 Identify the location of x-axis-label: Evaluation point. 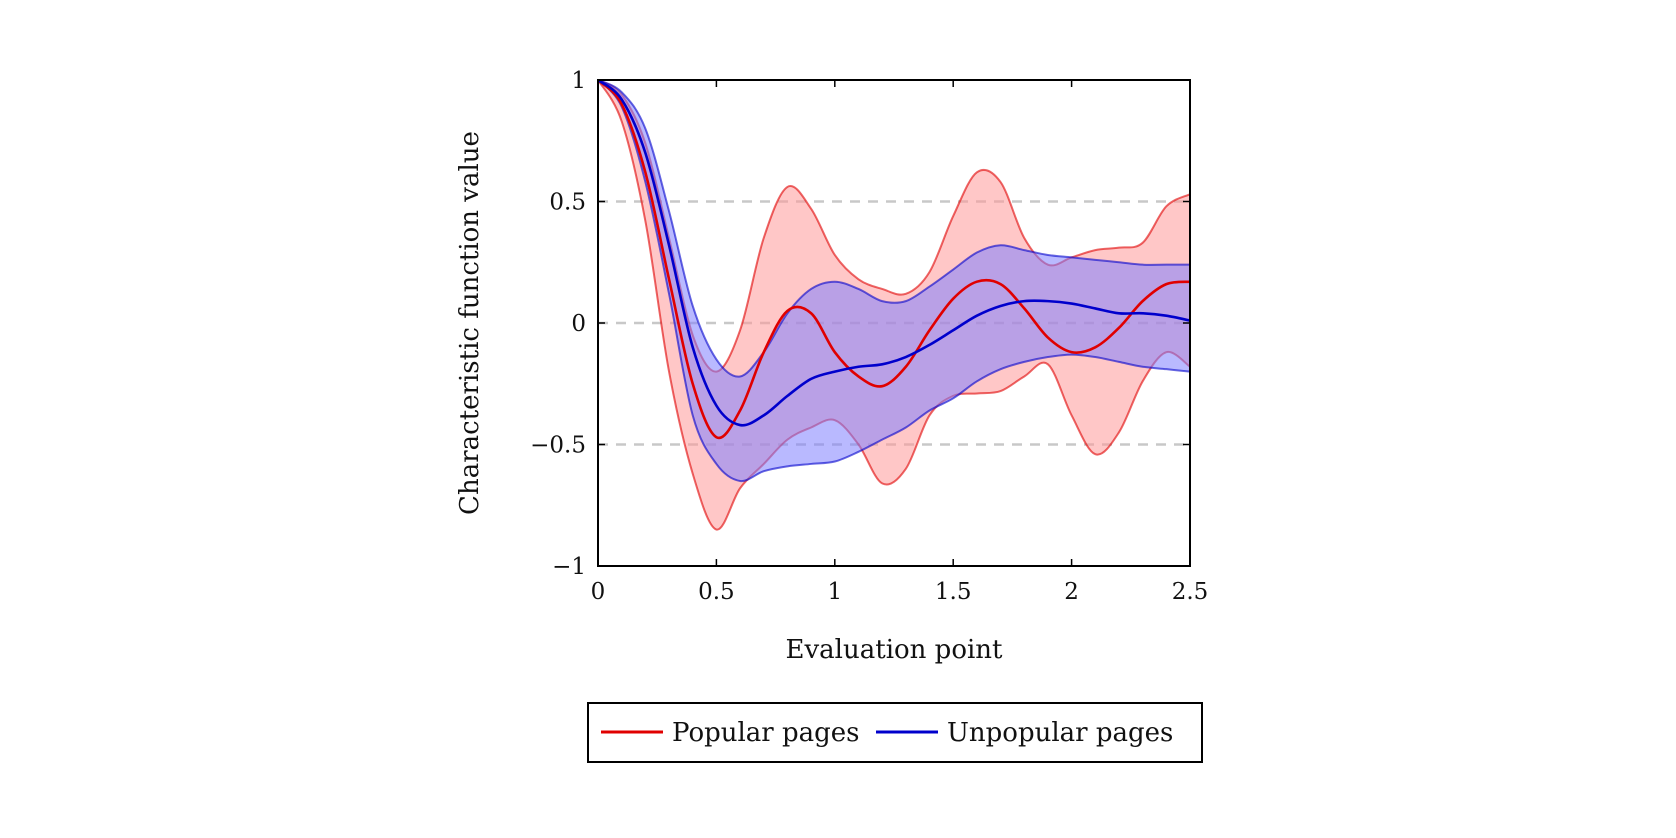
(895, 650).